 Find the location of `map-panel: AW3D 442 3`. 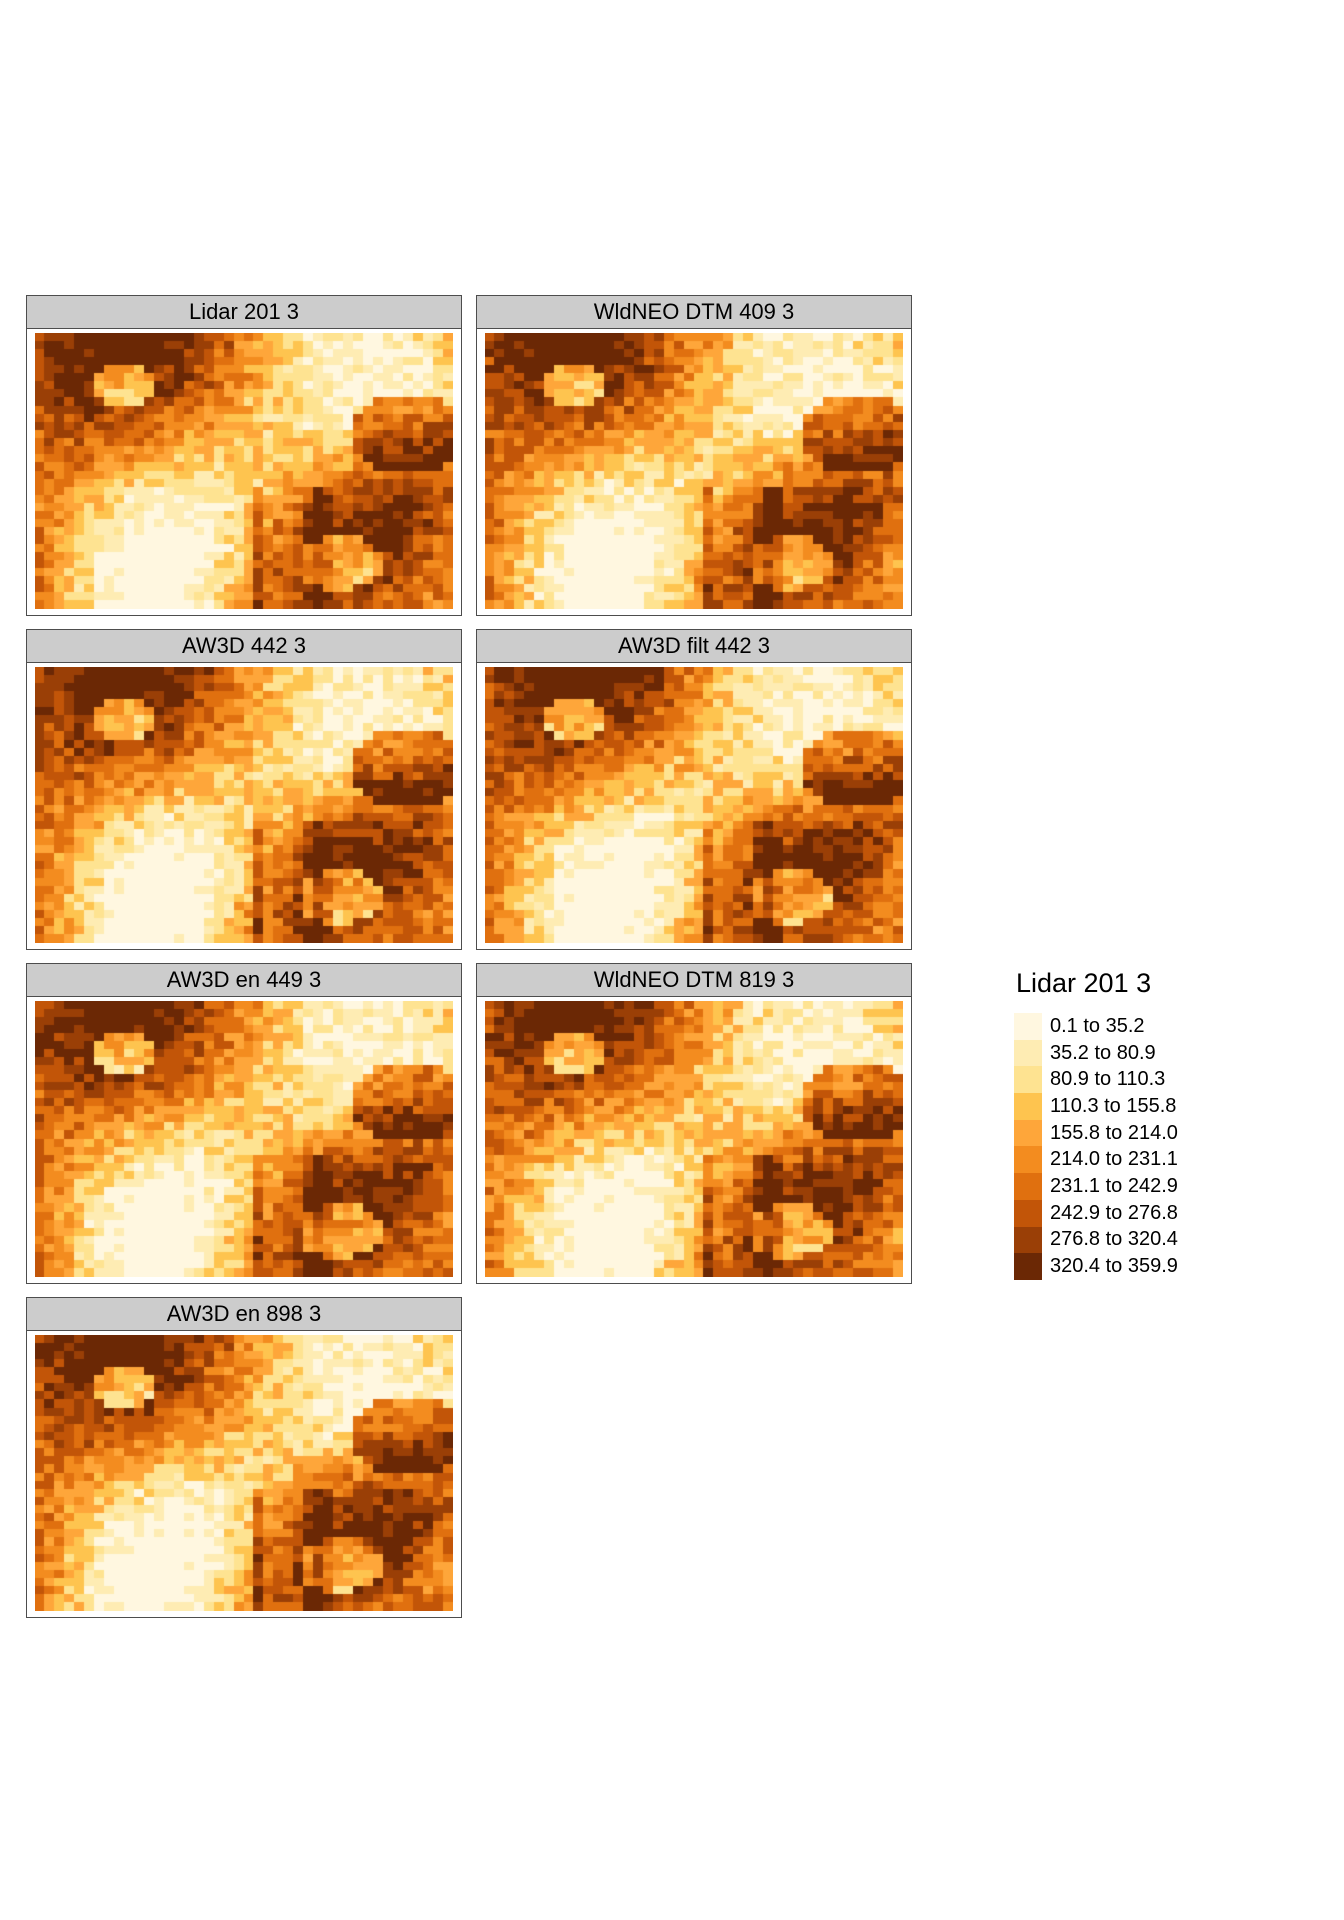

map-panel: AW3D 442 3 is located at coordinates (244, 790).